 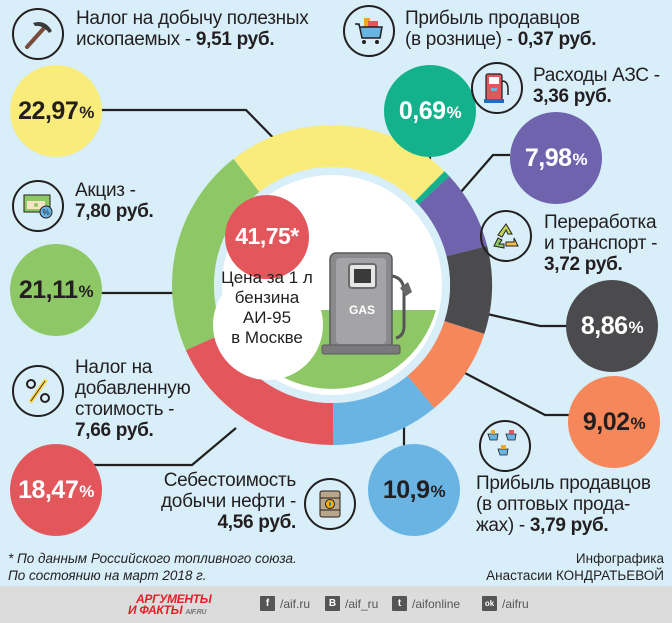 What do you see at coordinates (267, 307) in the screenshot?
I see `price-caption: Цена за 1 л бензина АИ-95 в Москве` at bounding box center [267, 307].